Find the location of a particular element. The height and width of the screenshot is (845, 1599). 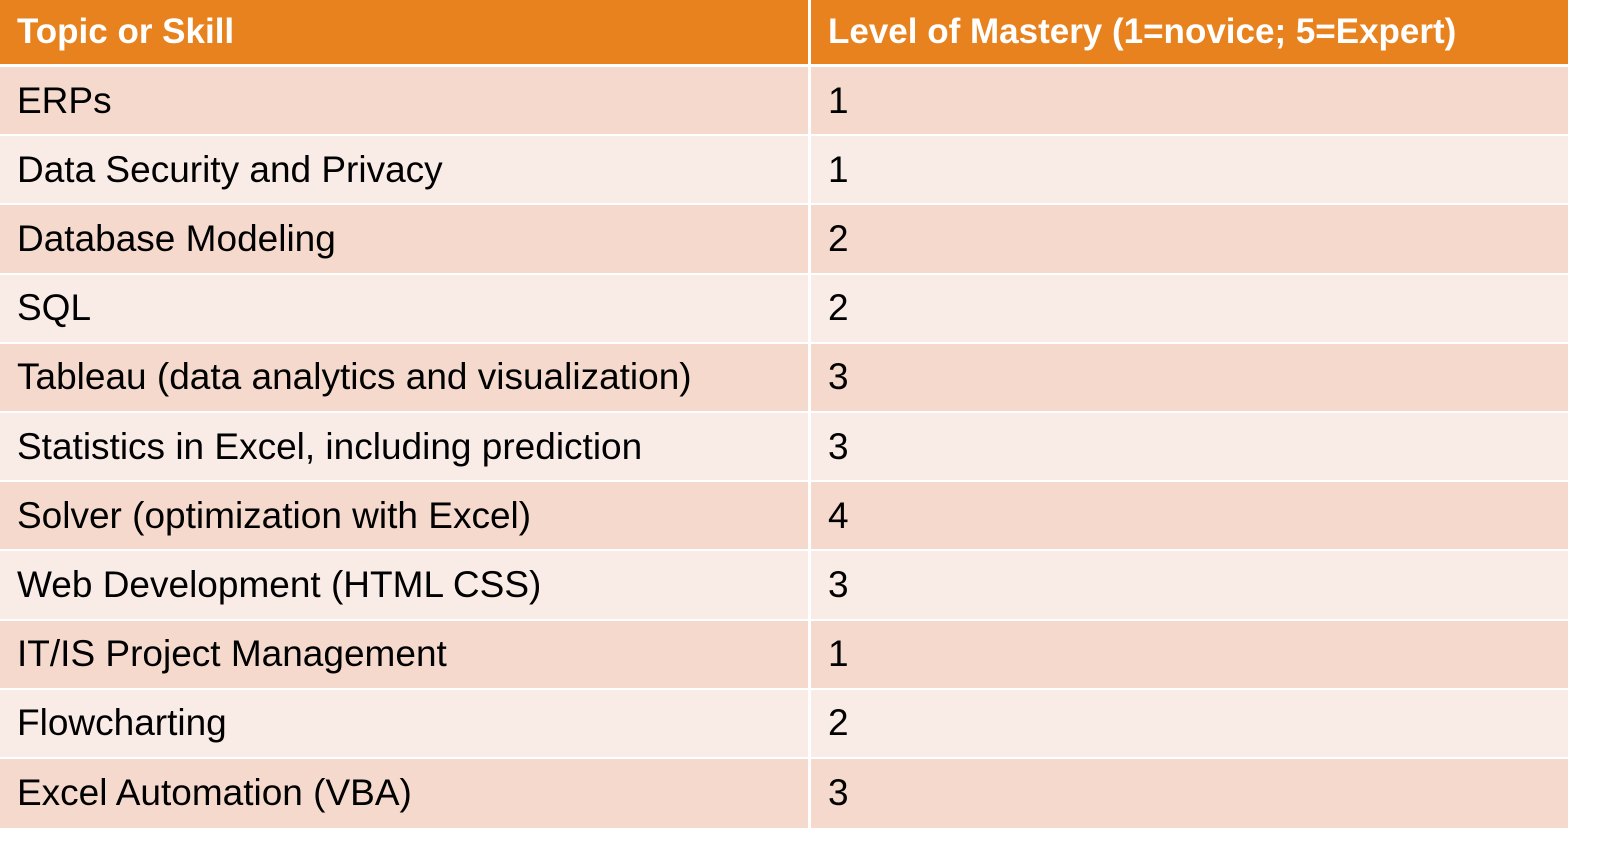

table-row: Solver (optimization with Excel) 4 is located at coordinates (784, 517).